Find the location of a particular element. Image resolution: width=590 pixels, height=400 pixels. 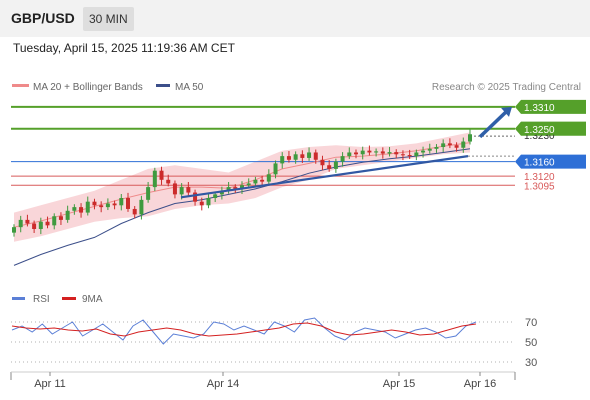

rsi-ma-line is located at coordinates (244, 329).